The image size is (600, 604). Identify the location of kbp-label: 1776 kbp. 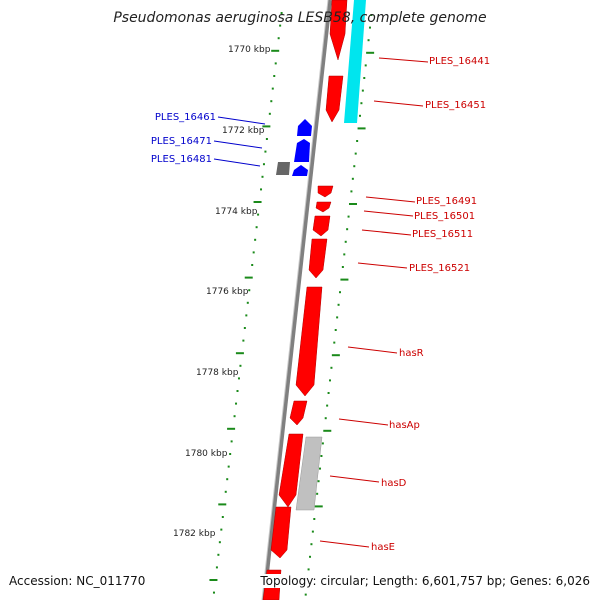
(227, 292).